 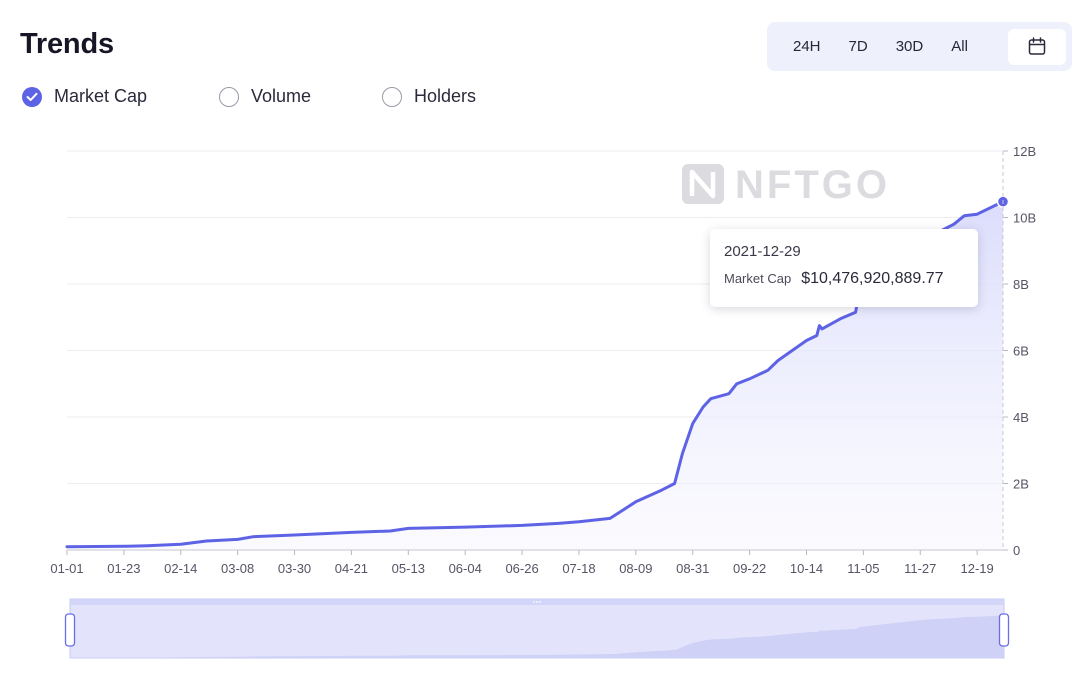 What do you see at coordinates (758, 278) in the screenshot?
I see `tooltip-series-label: Market Cap` at bounding box center [758, 278].